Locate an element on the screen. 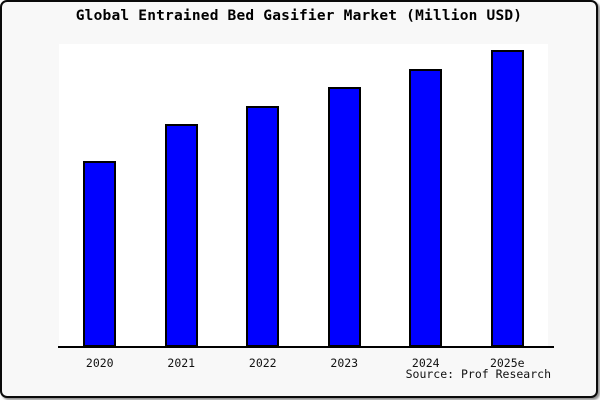 This screenshot has width=600, height=400. x-tick-label: 2021 is located at coordinates (181, 363).